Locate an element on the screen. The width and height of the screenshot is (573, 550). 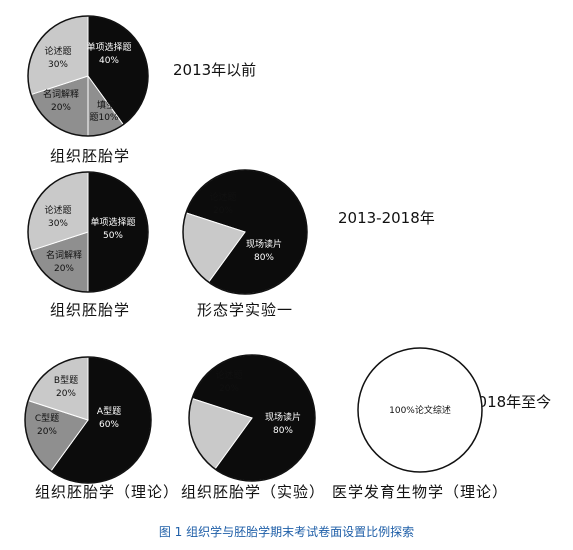
pie-0-slice-2-label: 名词解释 20% is located at coordinates (61, 100).